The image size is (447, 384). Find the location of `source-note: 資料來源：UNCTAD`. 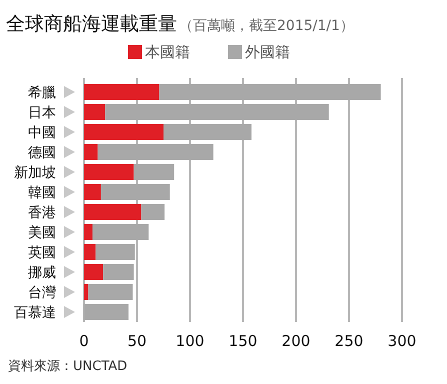

source-note: 資料來源：UNCTAD is located at coordinates (68, 366).